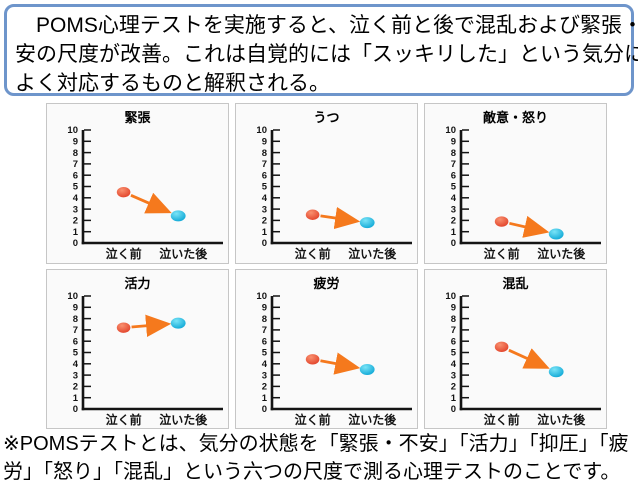 This screenshot has width=638, height=491. What do you see at coordinates (326, 54) in the screenshot?
I see `summary-line-2: 安の尺度が改善。これは自覚的には「スッキリした」という気分に` at bounding box center [326, 54].